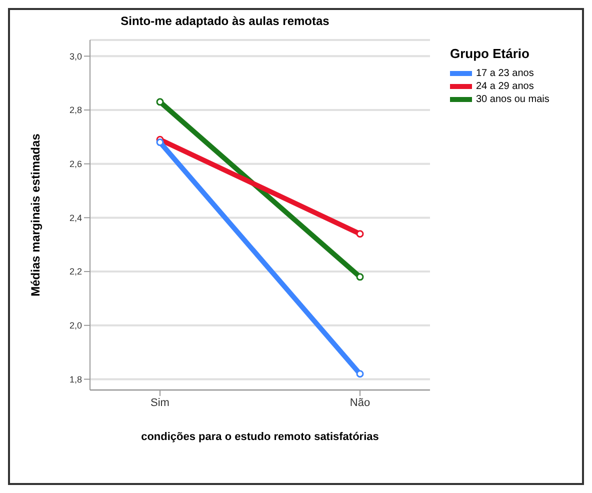 This screenshot has height=493, width=592. Describe the element at coordinates (260, 437) in the screenshot. I see `x-axis-title: condições para o estudo remoto satisfatórias` at that location.